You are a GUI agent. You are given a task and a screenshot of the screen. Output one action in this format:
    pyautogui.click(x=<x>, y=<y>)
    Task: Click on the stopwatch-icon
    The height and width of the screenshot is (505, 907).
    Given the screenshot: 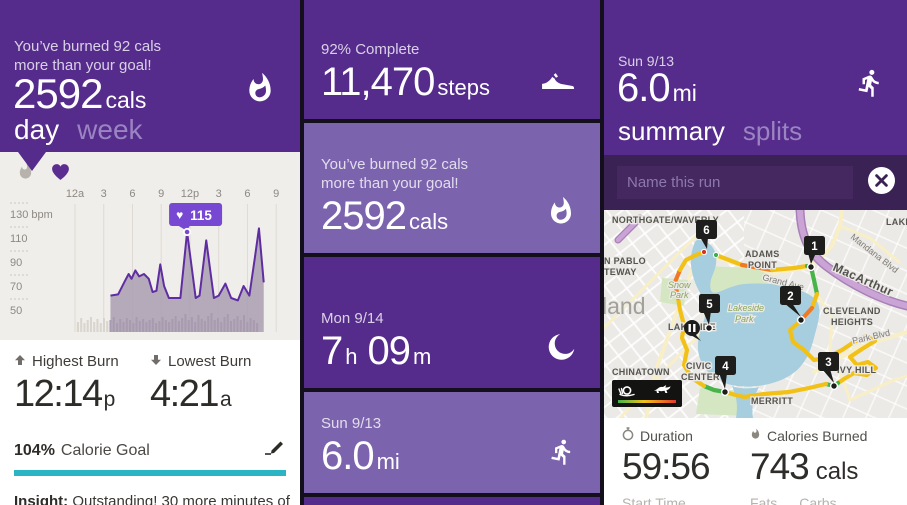 What is the action you would take?
    pyautogui.click(x=628, y=435)
    